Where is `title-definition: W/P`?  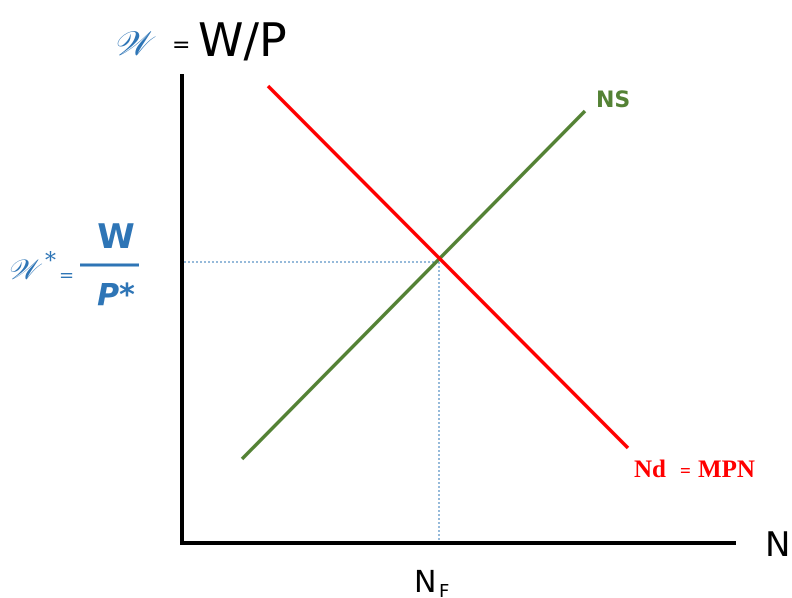
title-definition: W/P is located at coordinates (242, 40).